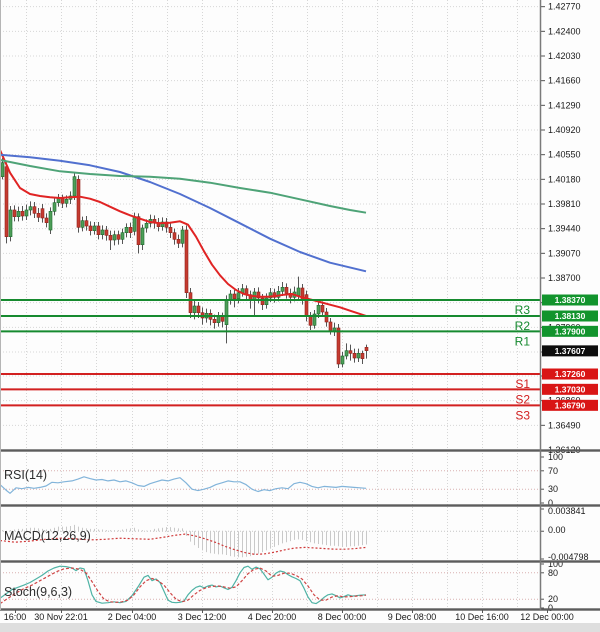  I want to click on resistance-price-badge: 1.38130, so click(570, 316).